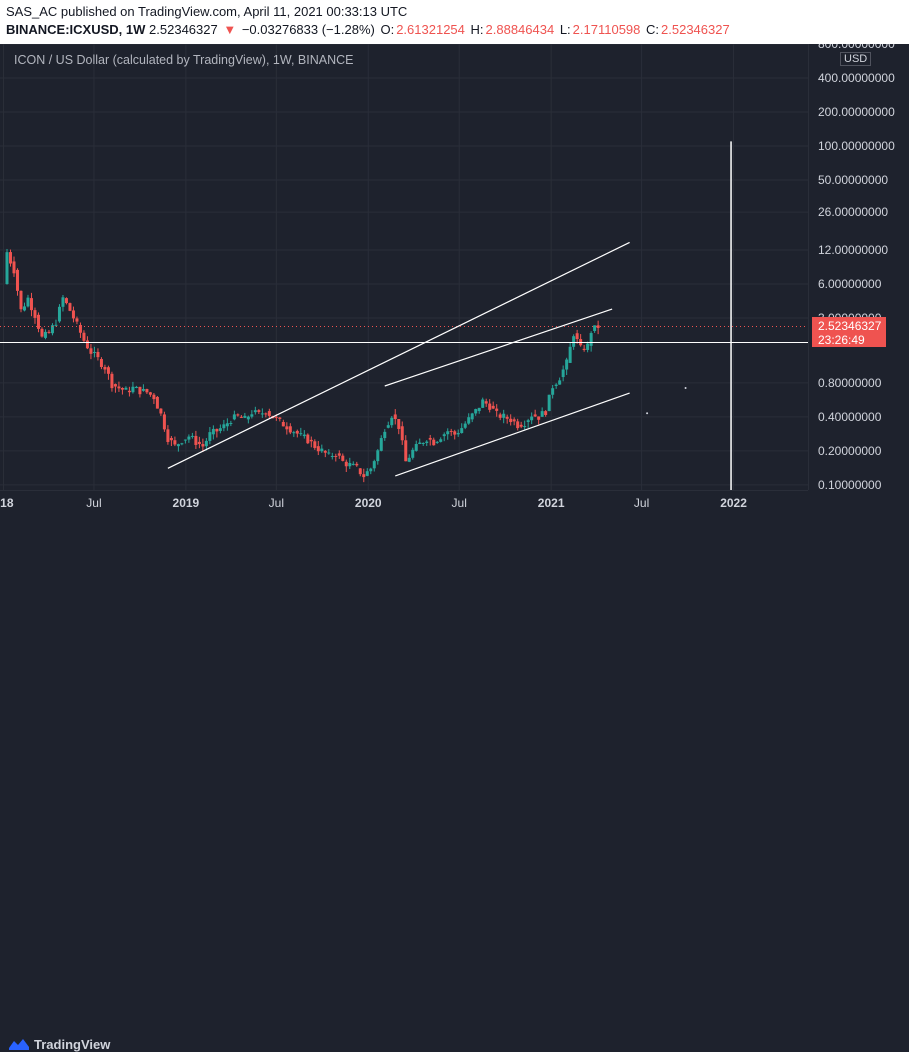 This screenshot has height=1052, width=909. I want to click on price-axis, so click(858, 267).